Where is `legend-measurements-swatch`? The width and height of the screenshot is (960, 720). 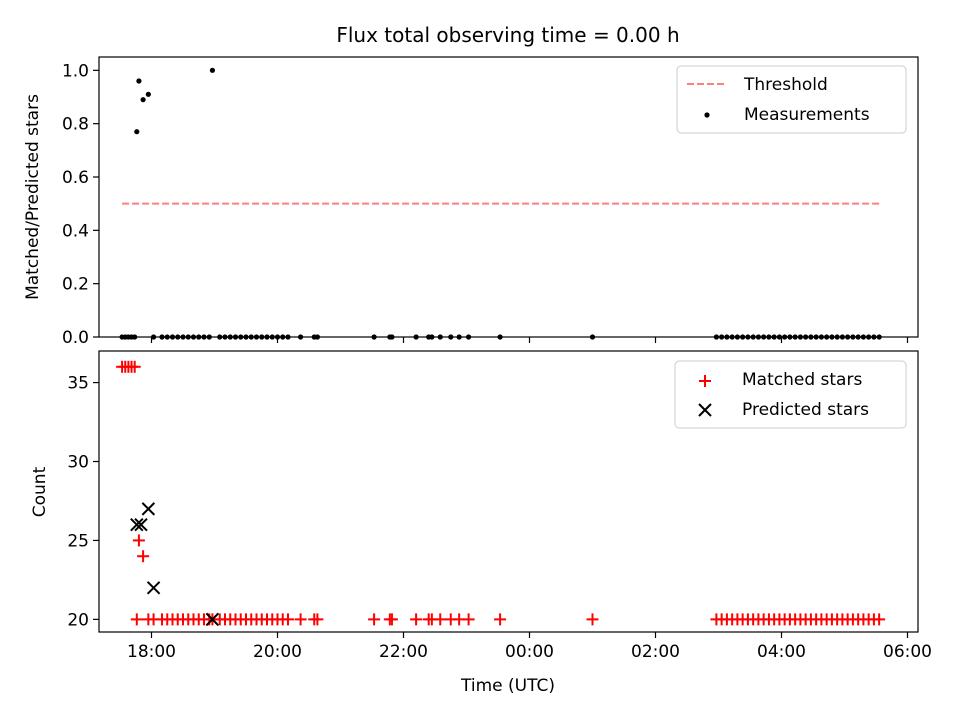
legend-measurements-swatch is located at coordinates (707, 115).